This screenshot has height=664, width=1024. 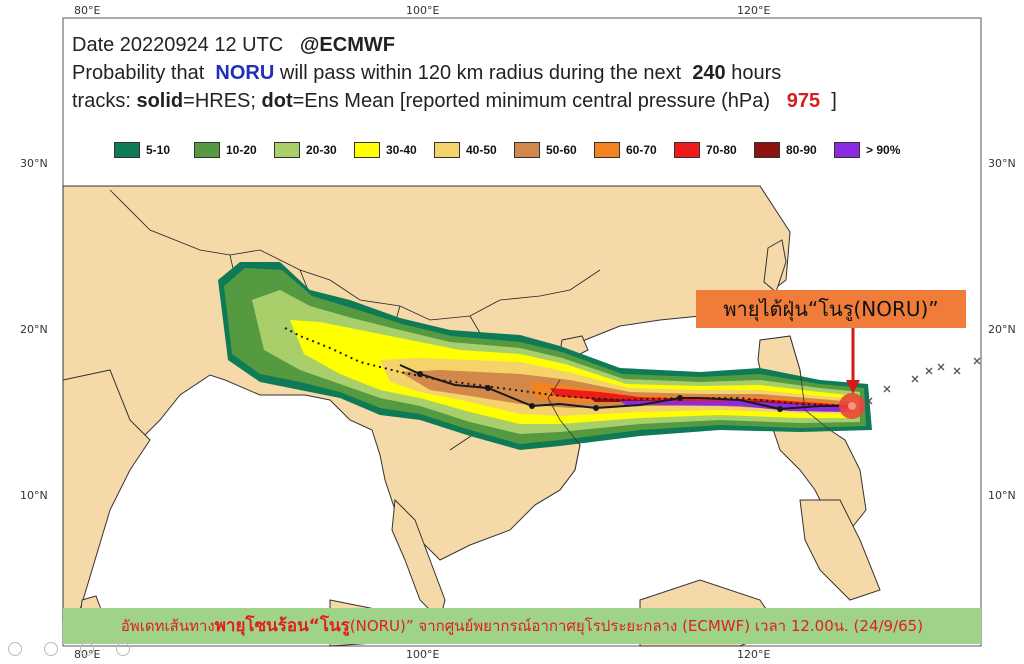 I want to click on coastline-overlay, so click(x=682, y=420).